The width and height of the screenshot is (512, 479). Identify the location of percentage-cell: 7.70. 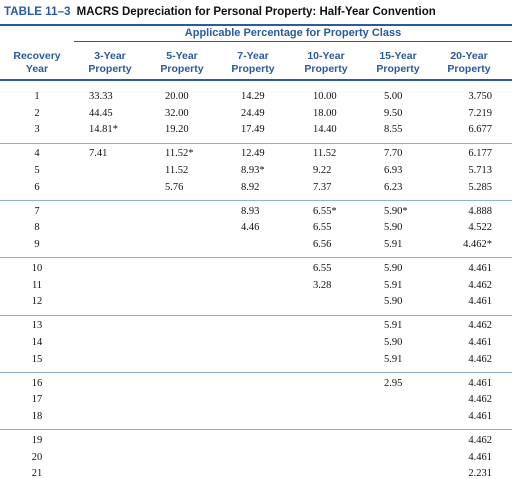
(393, 154).